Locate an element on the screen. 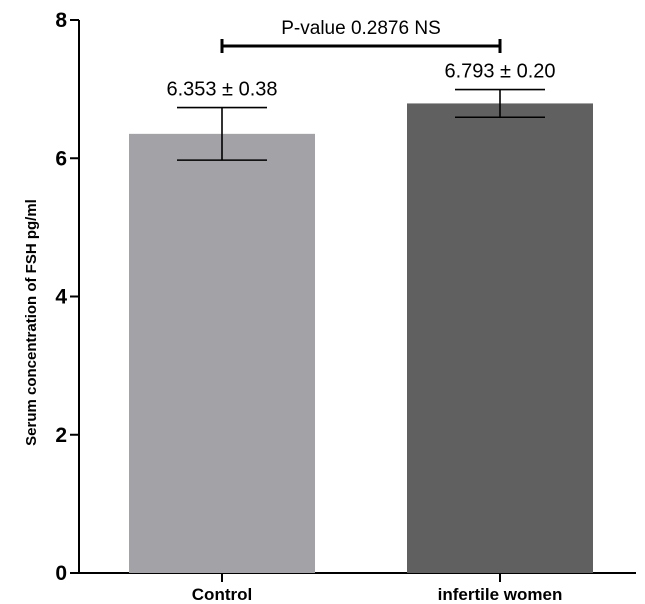 The height and width of the screenshot is (604, 645). y-tick-label: 8 is located at coordinates (61, 20).